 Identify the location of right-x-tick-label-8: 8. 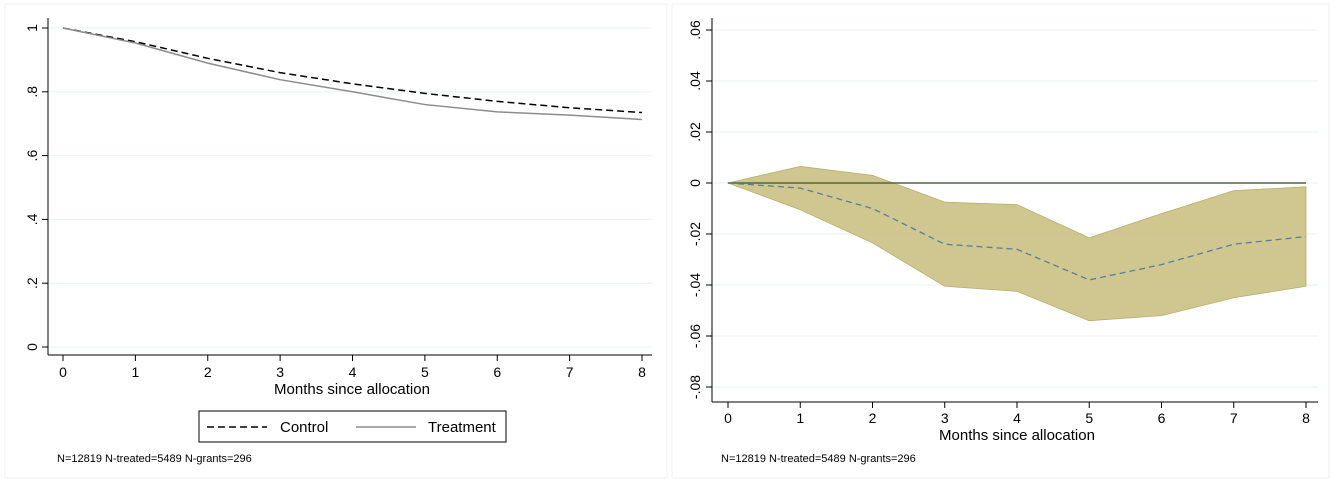
(1306, 418).